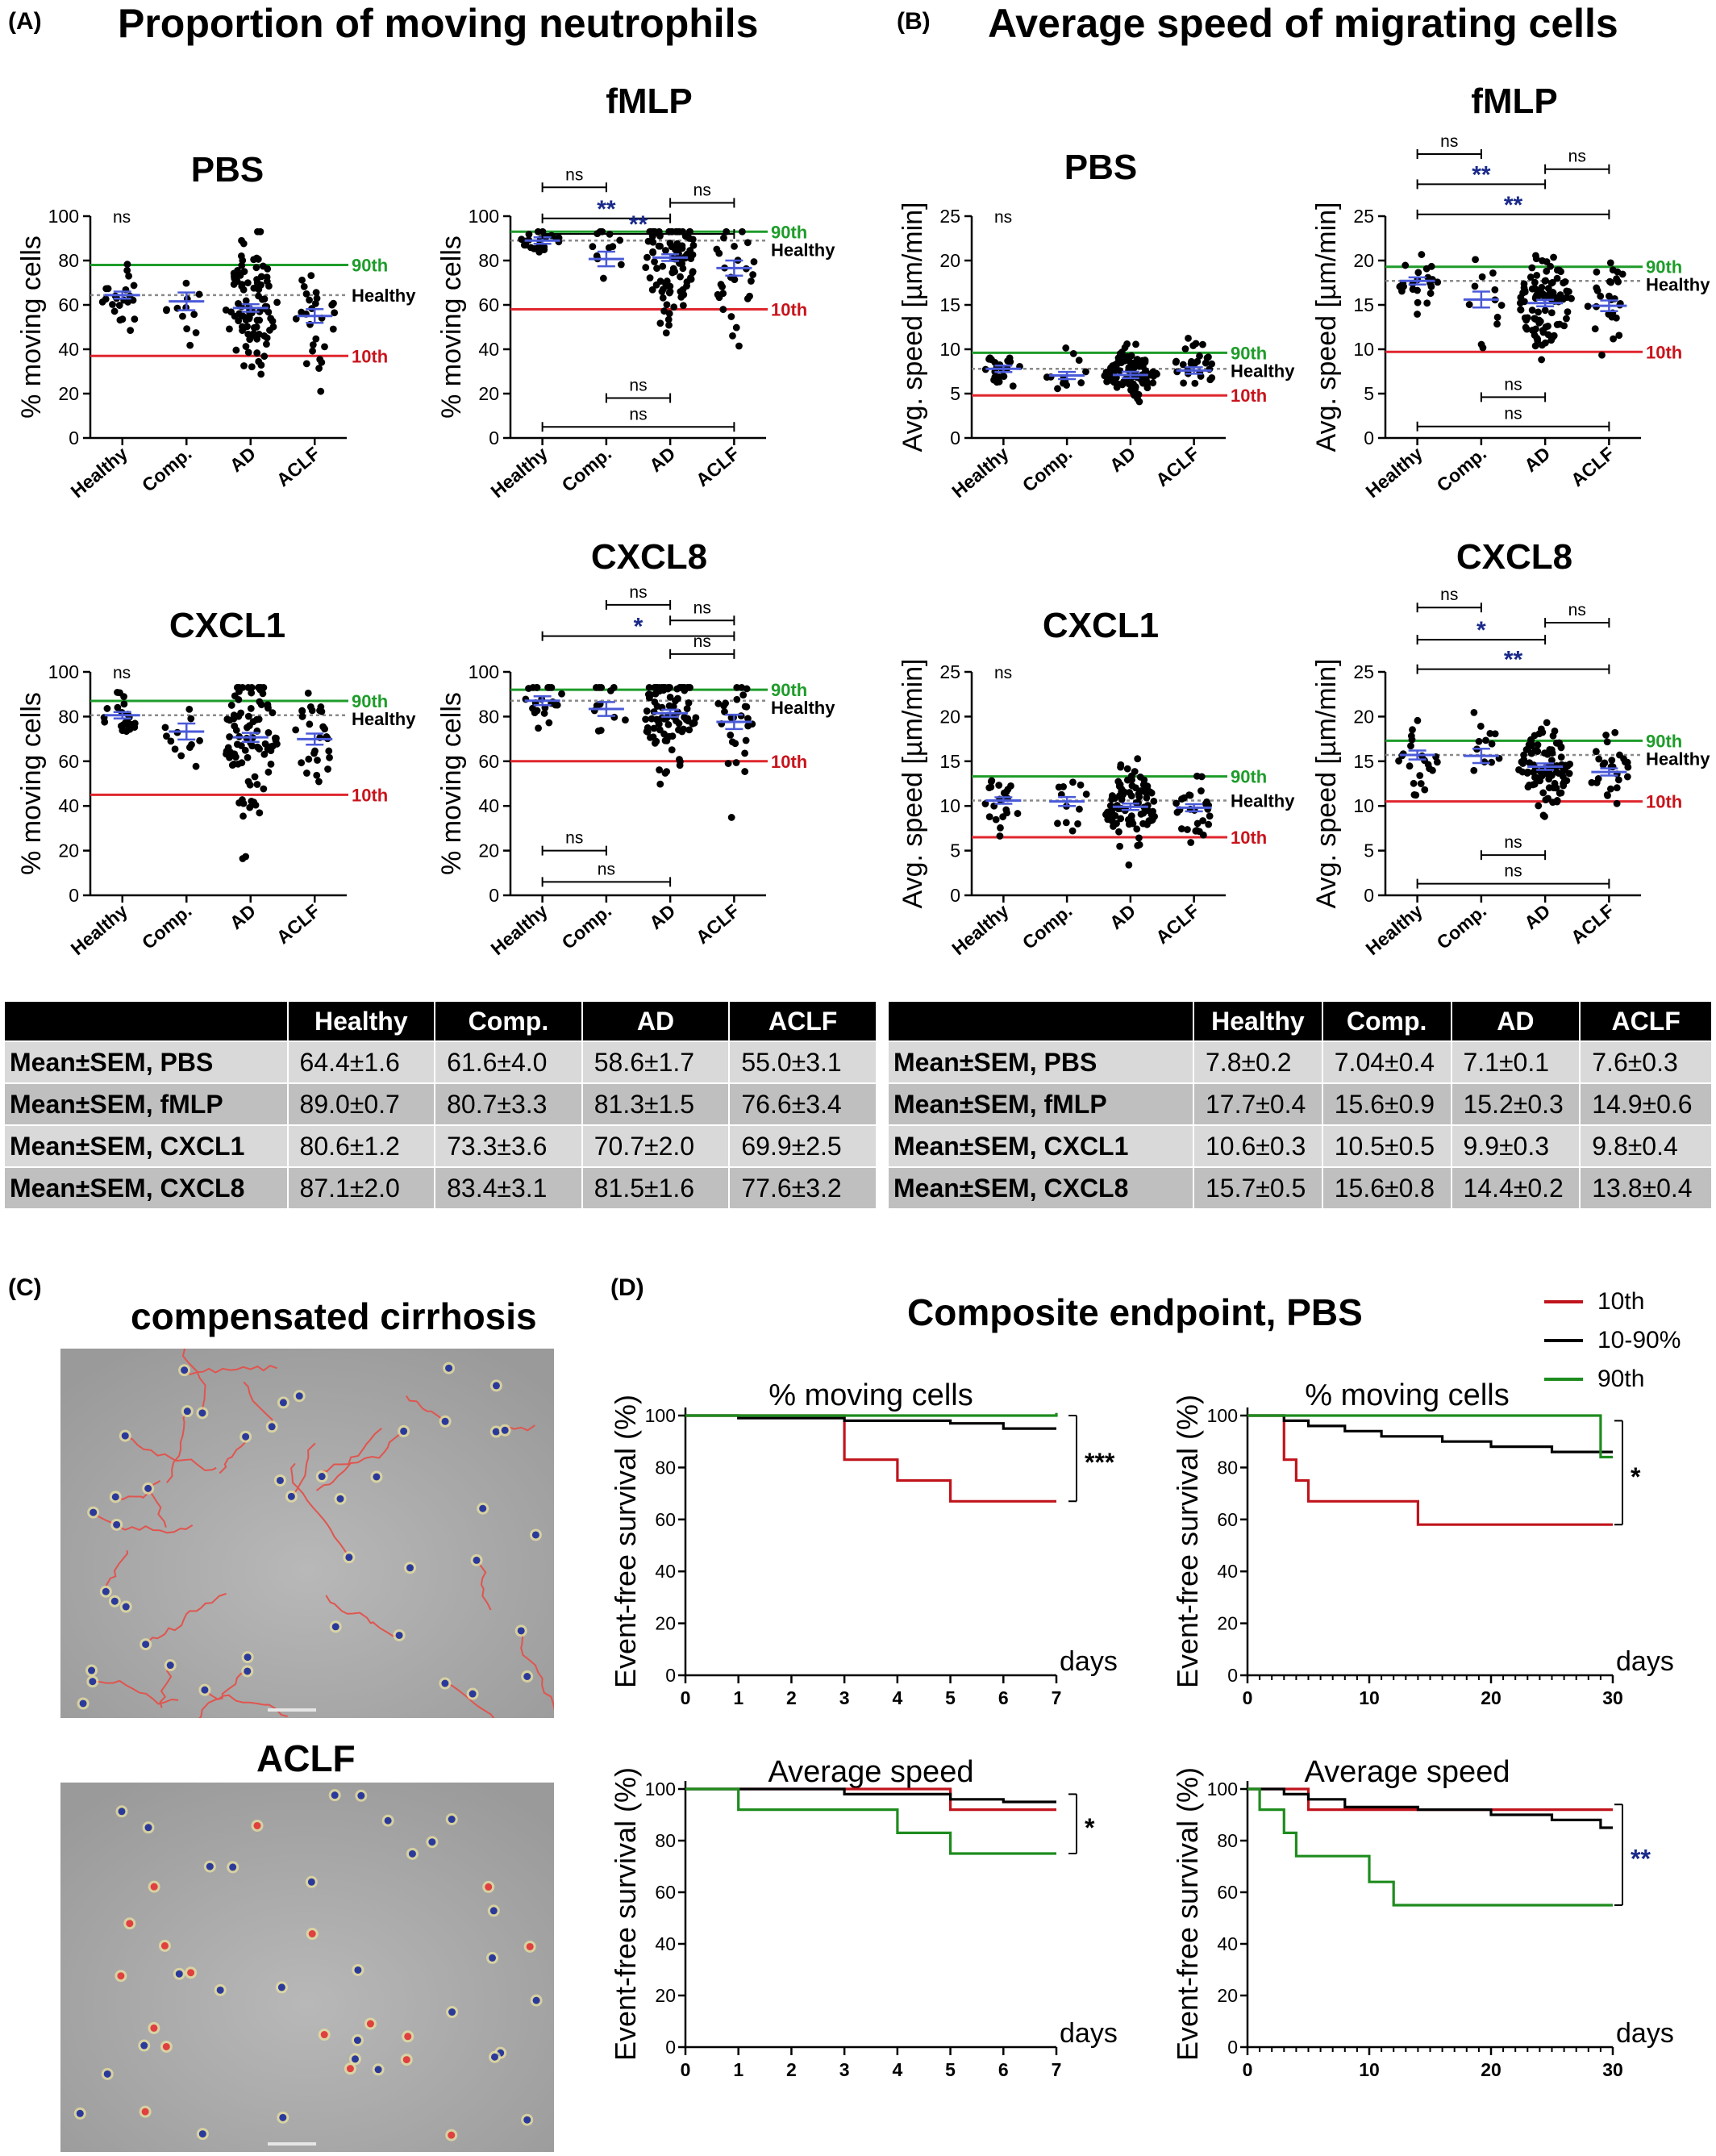 The height and width of the screenshot is (2156, 1716). Describe the element at coordinates (370, 701) in the screenshot. I see `reference-label: 90th` at that location.